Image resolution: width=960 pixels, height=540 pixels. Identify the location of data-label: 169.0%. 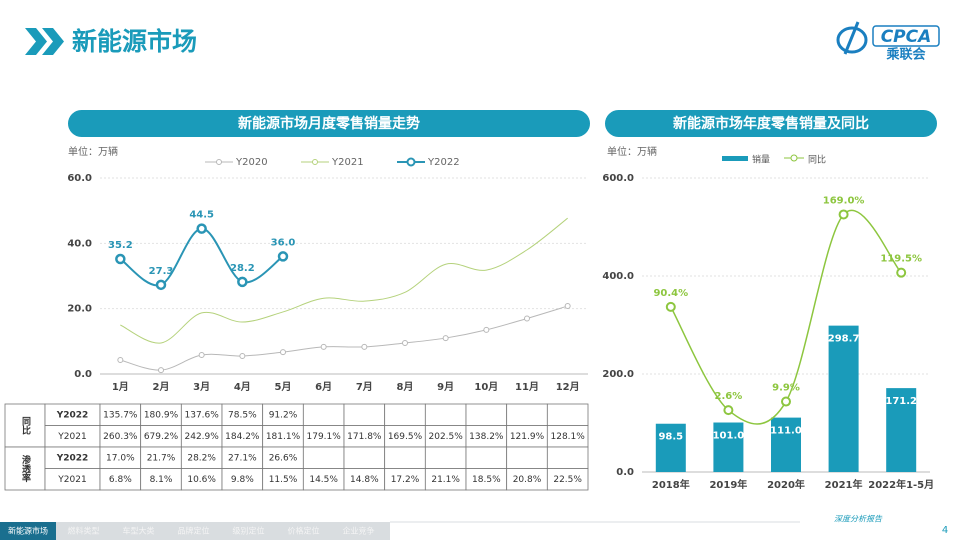
(844, 200).